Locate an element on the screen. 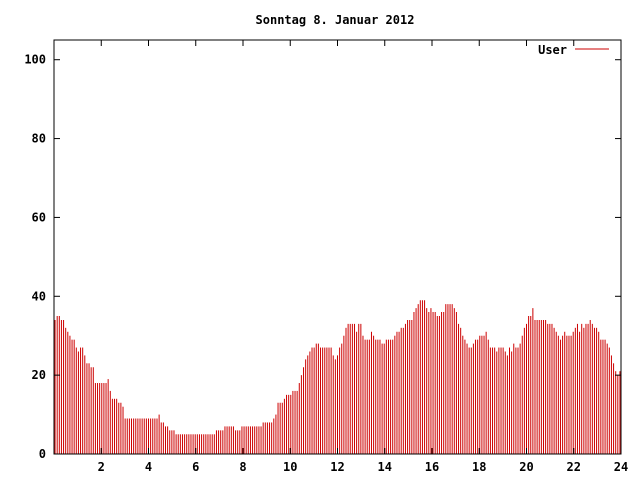 This screenshot has height=480, width=640. x-tick-label-0: 2 is located at coordinates (101, 467).